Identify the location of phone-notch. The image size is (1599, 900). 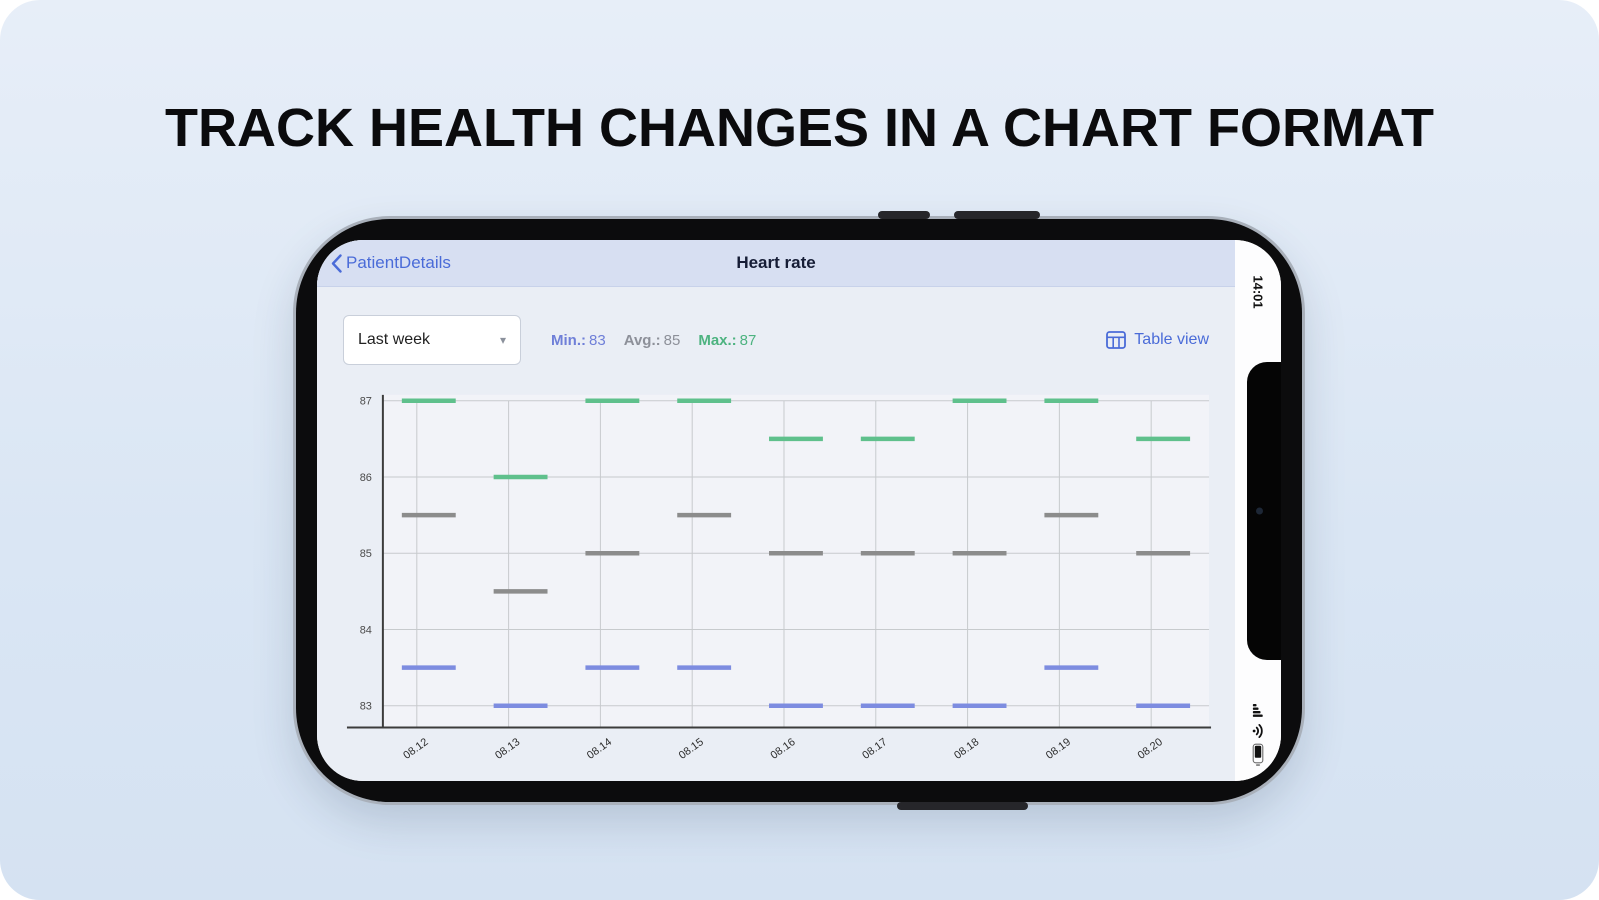
(1264, 510).